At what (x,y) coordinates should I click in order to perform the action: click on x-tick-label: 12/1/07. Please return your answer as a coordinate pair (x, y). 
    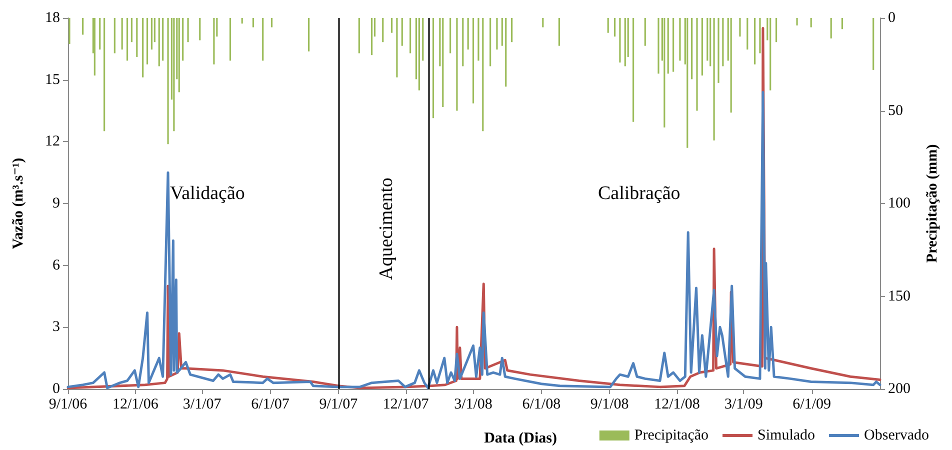
    Looking at the image, I should click on (406, 404).